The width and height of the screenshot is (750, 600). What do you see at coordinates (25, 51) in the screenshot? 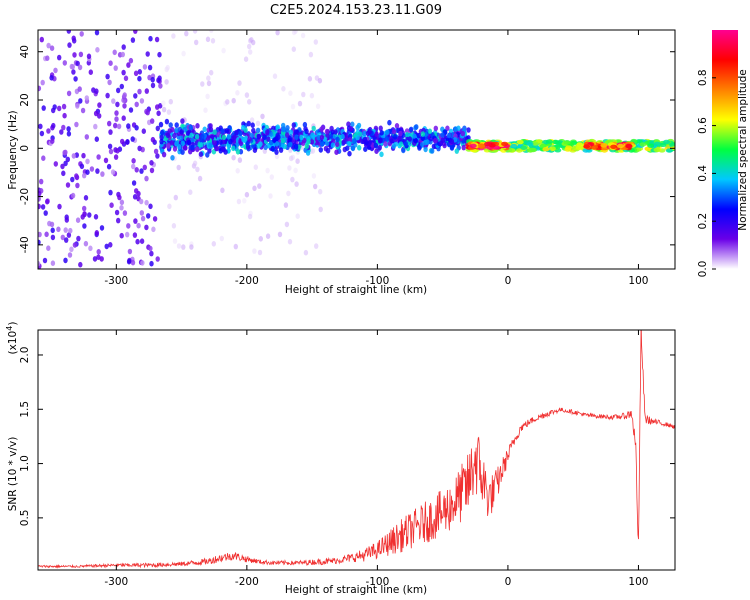
I see `spectrogram-y-tick-label: 40` at bounding box center [25, 51].